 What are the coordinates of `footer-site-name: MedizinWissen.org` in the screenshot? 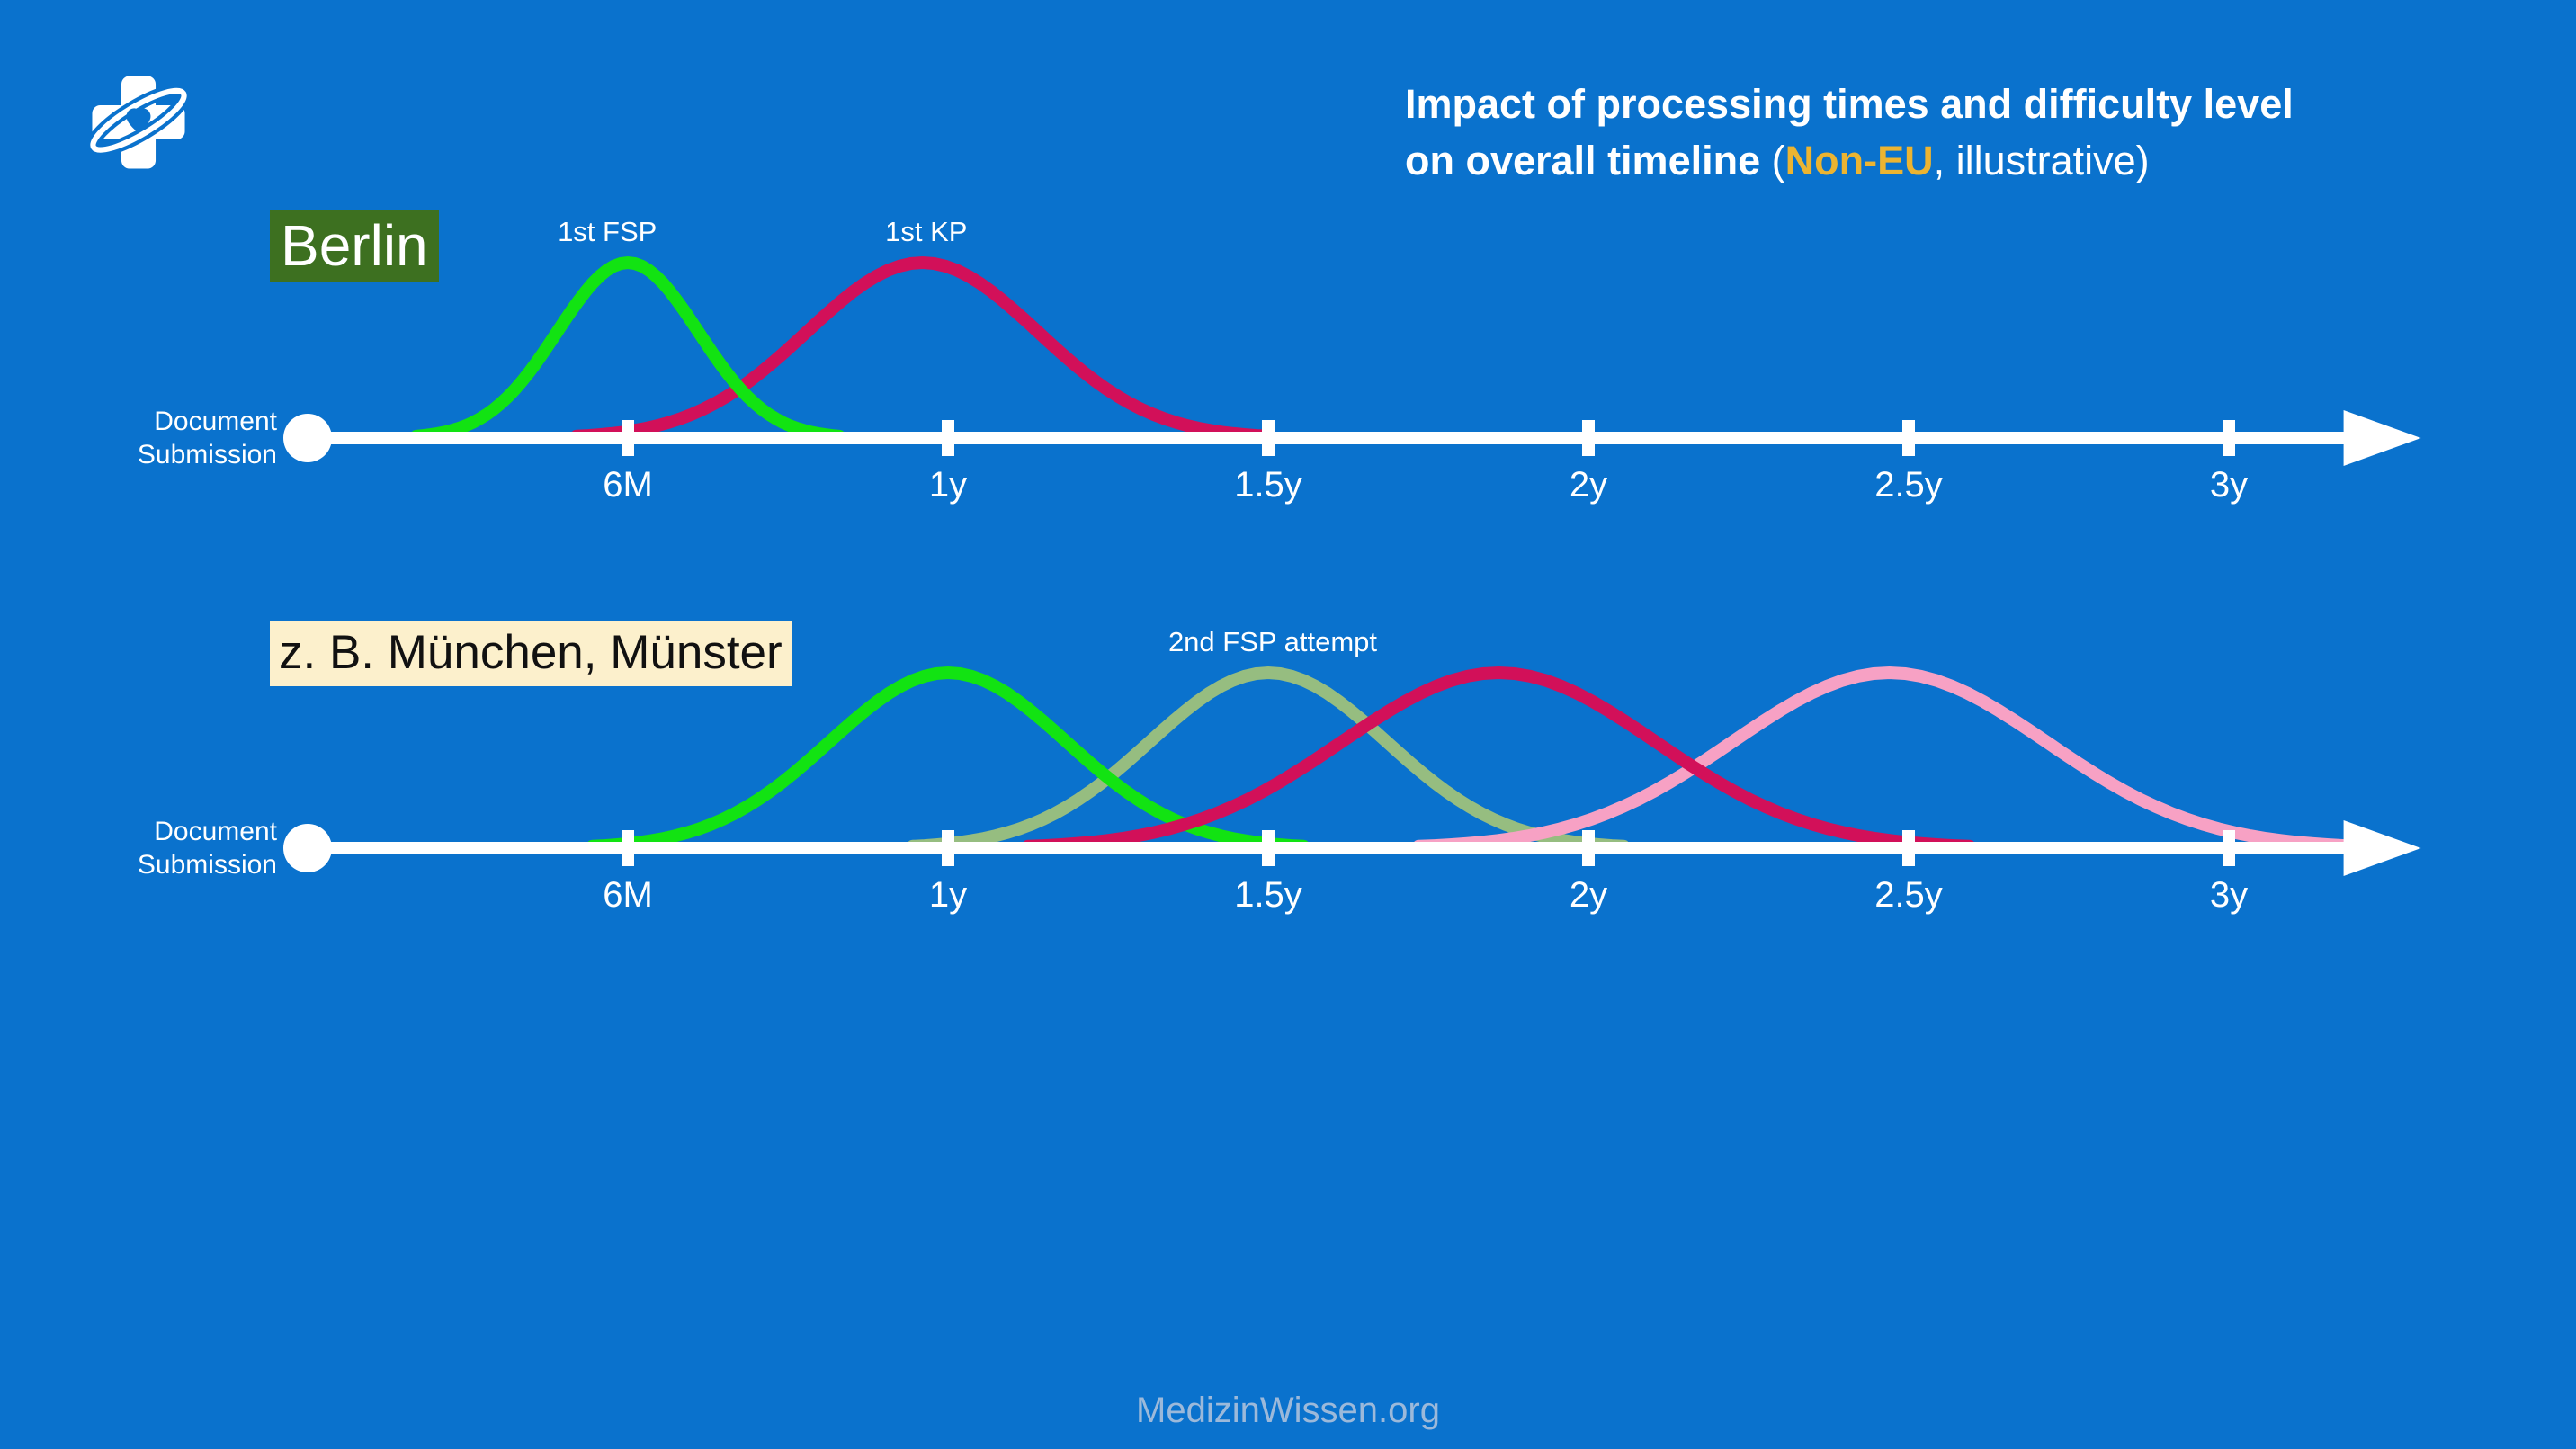 It's located at (1288, 1410).